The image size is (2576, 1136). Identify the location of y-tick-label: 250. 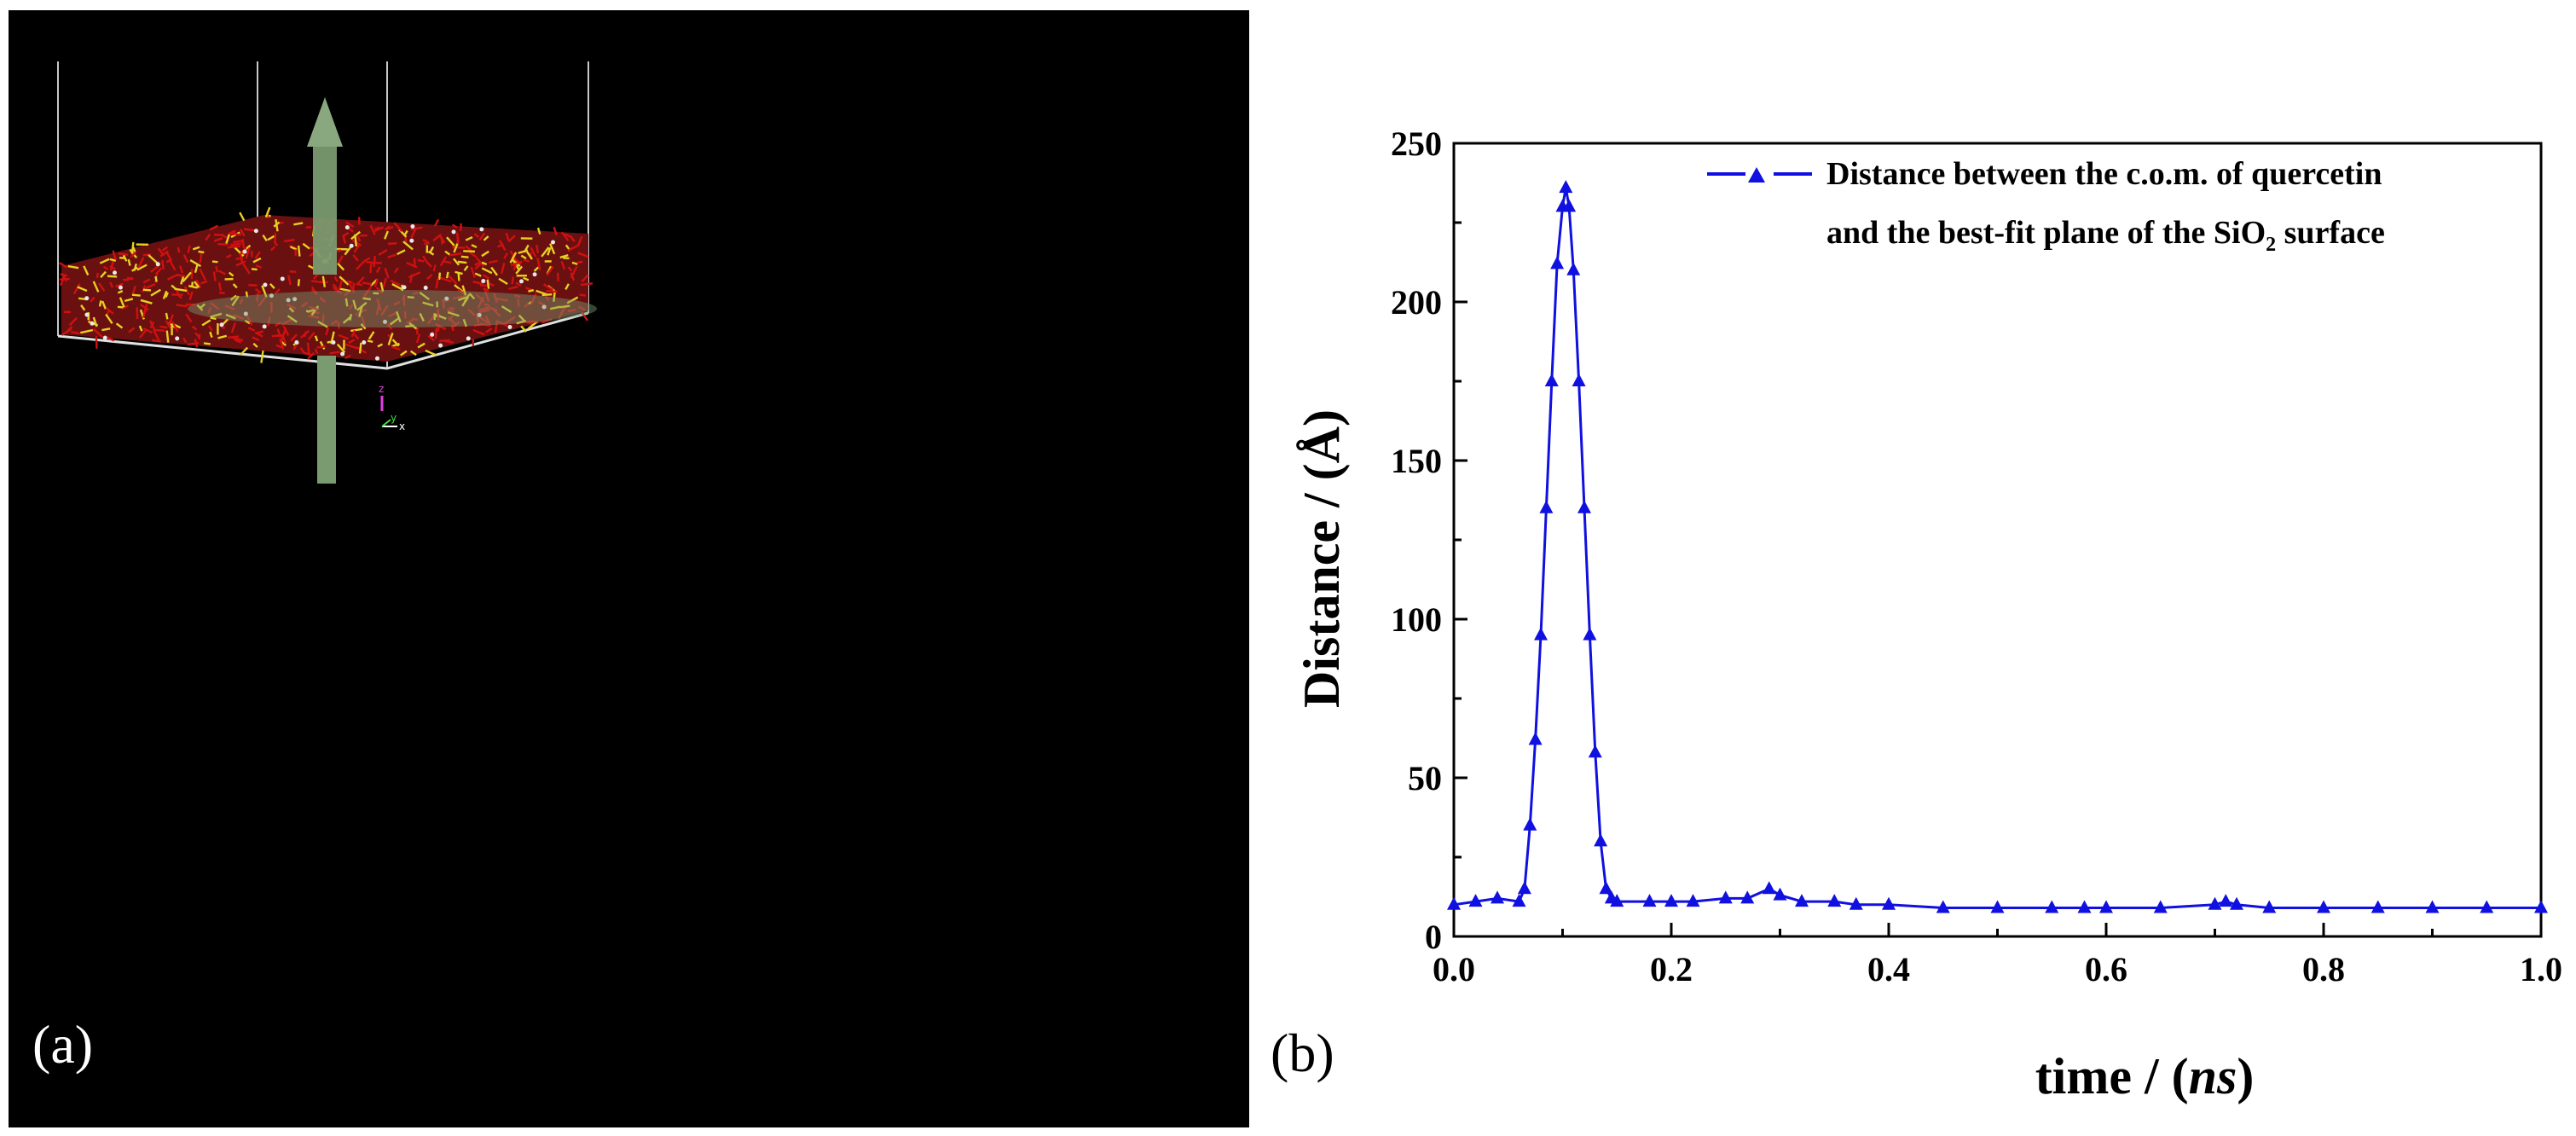
(1417, 144).